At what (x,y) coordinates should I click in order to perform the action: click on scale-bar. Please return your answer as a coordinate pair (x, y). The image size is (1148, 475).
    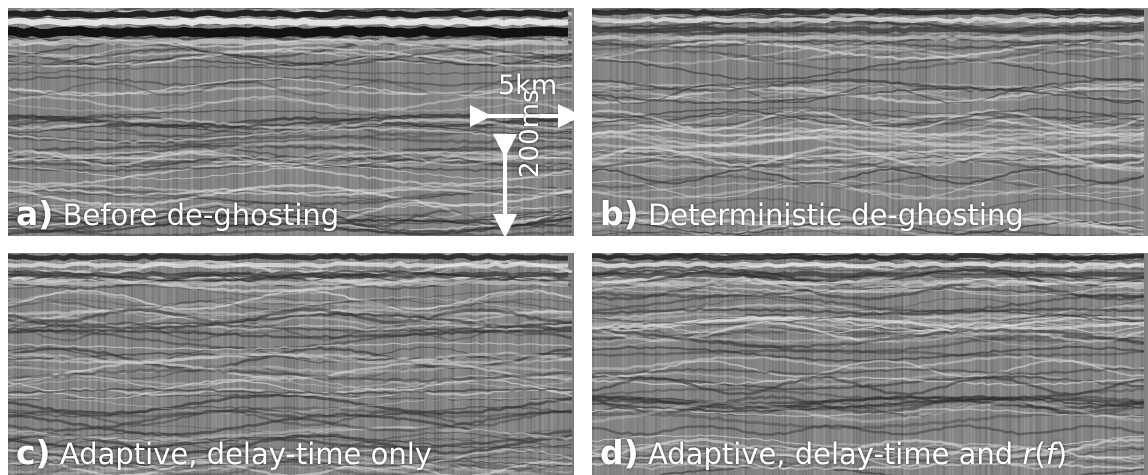
    Looking at the image, I should click on (525, 171).